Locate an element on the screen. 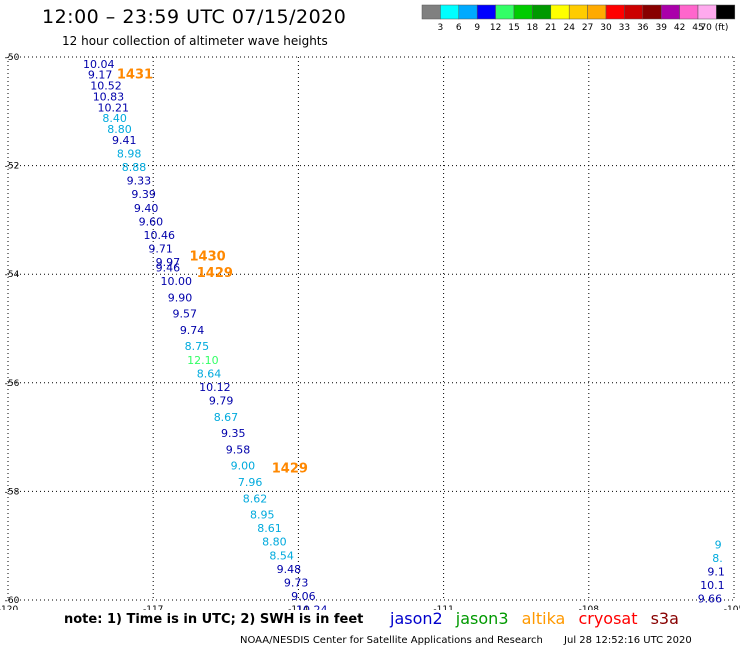 The width and height of the screenshot is (740, 650). legend-cryosat: cryosat is located at coordinates (608, 618).